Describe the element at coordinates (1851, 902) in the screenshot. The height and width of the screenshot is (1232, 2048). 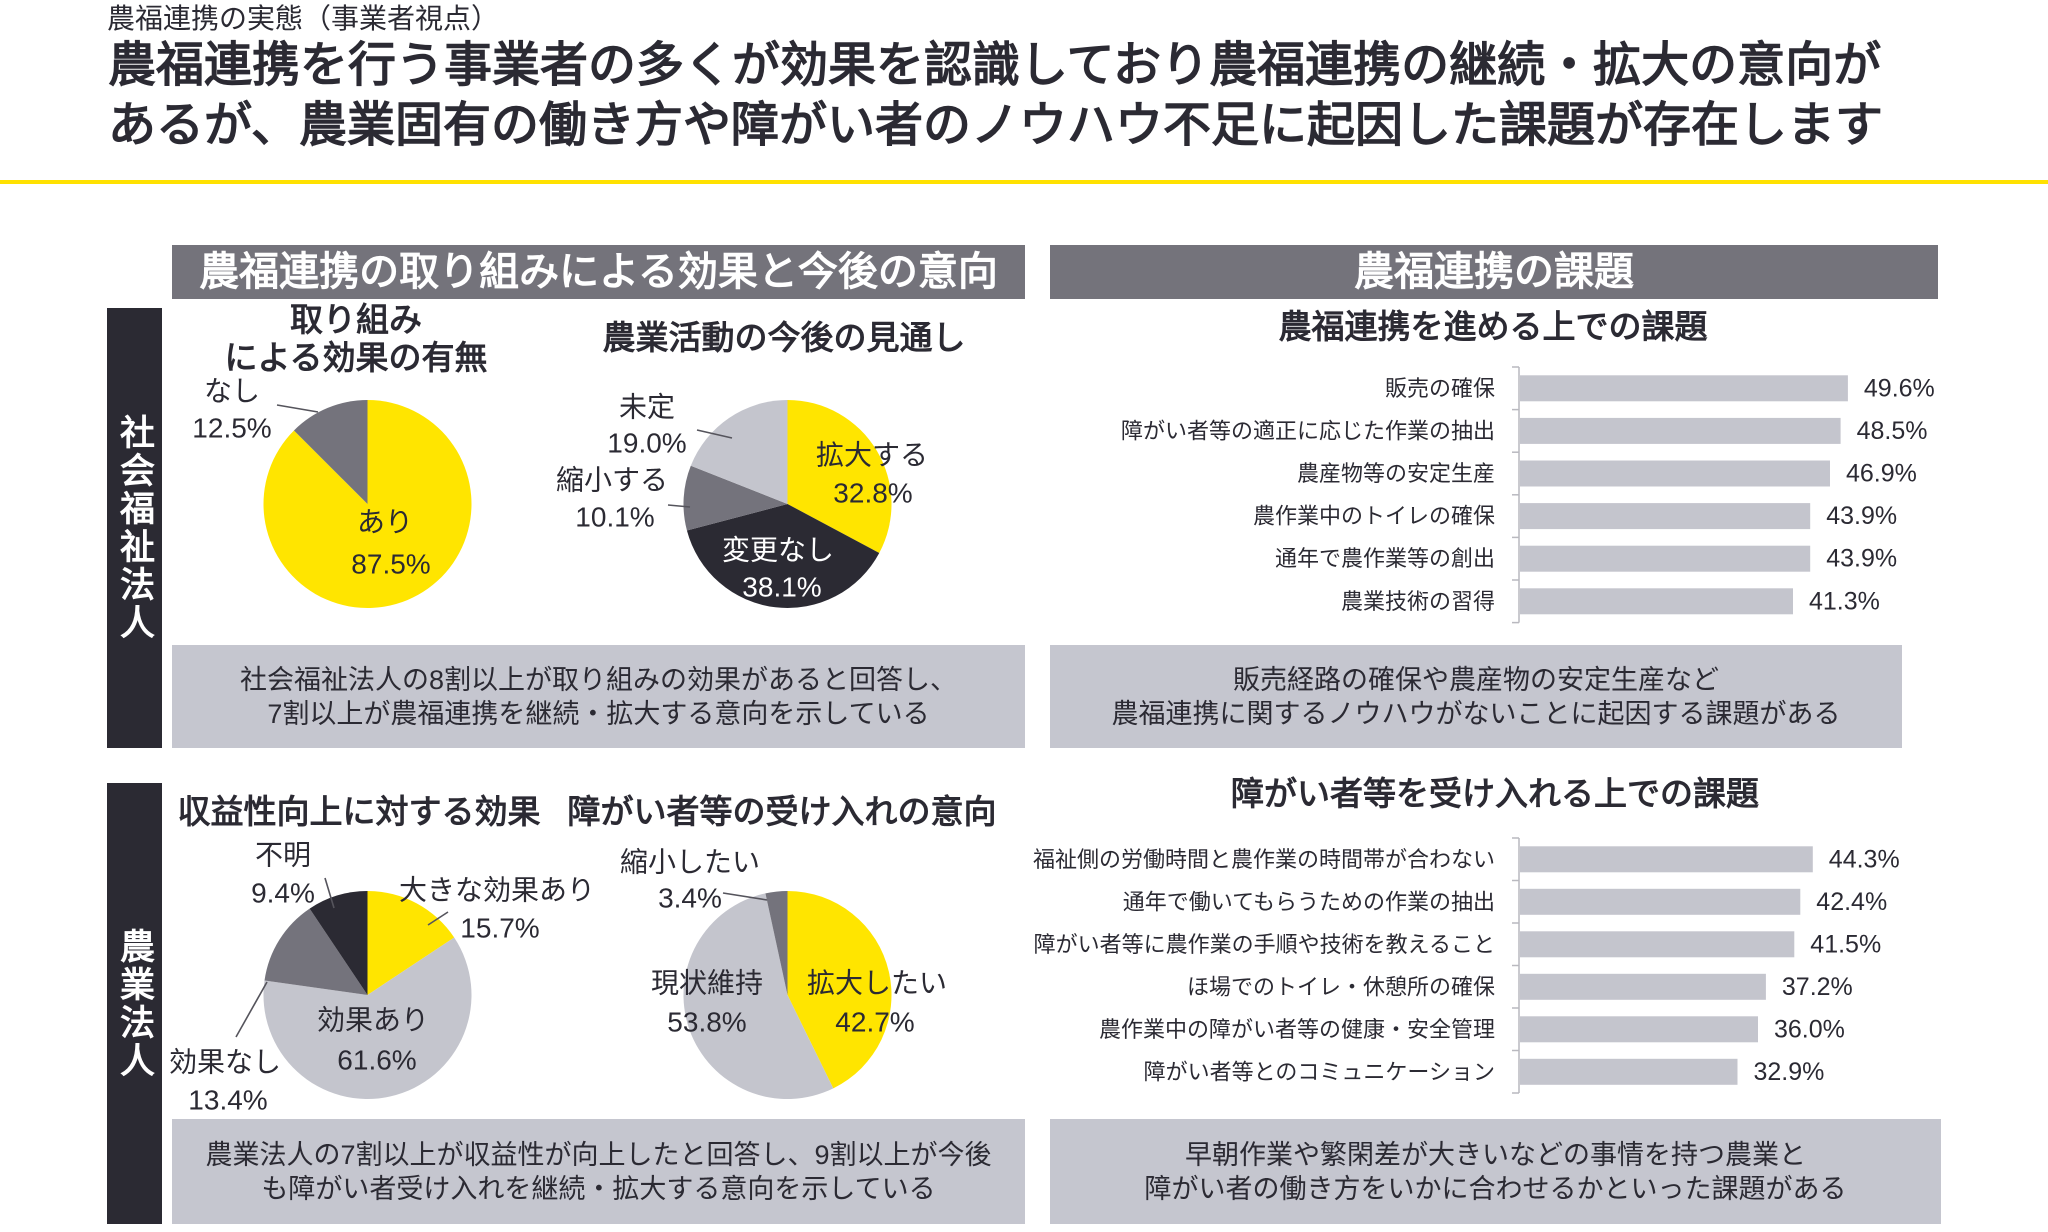
I see `bar-value-label: 42.4%` at that location.